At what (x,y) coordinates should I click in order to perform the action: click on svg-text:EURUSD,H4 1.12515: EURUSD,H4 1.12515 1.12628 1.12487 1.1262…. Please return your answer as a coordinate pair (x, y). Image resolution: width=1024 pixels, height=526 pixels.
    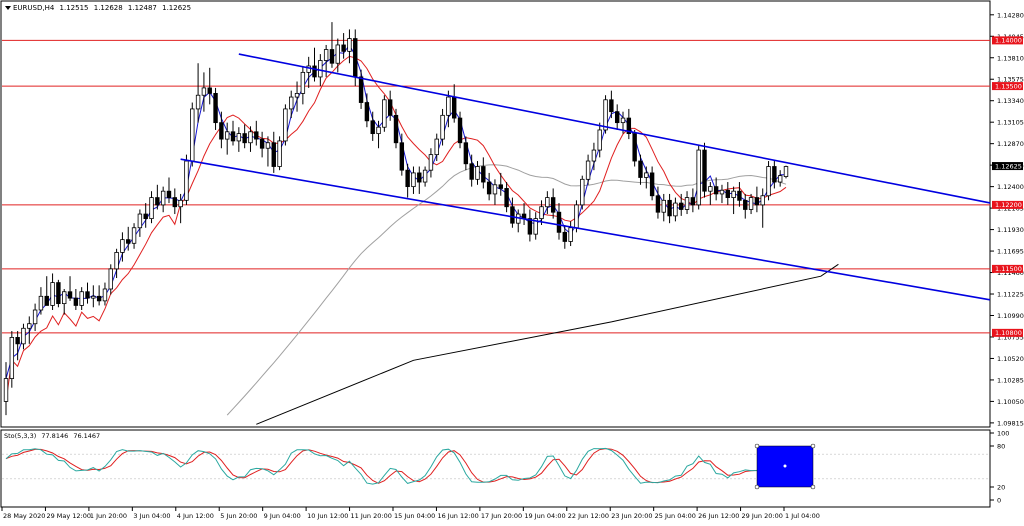
    Looking at the image, I should click on (102, 8).